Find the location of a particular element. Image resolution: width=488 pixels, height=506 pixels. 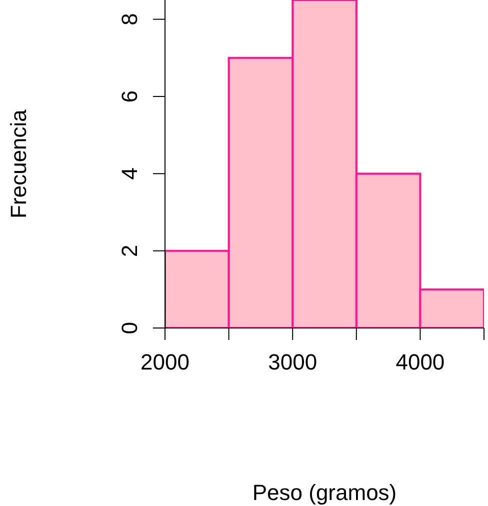

y-tick-label: 6 is located at coordinates (129, 96).